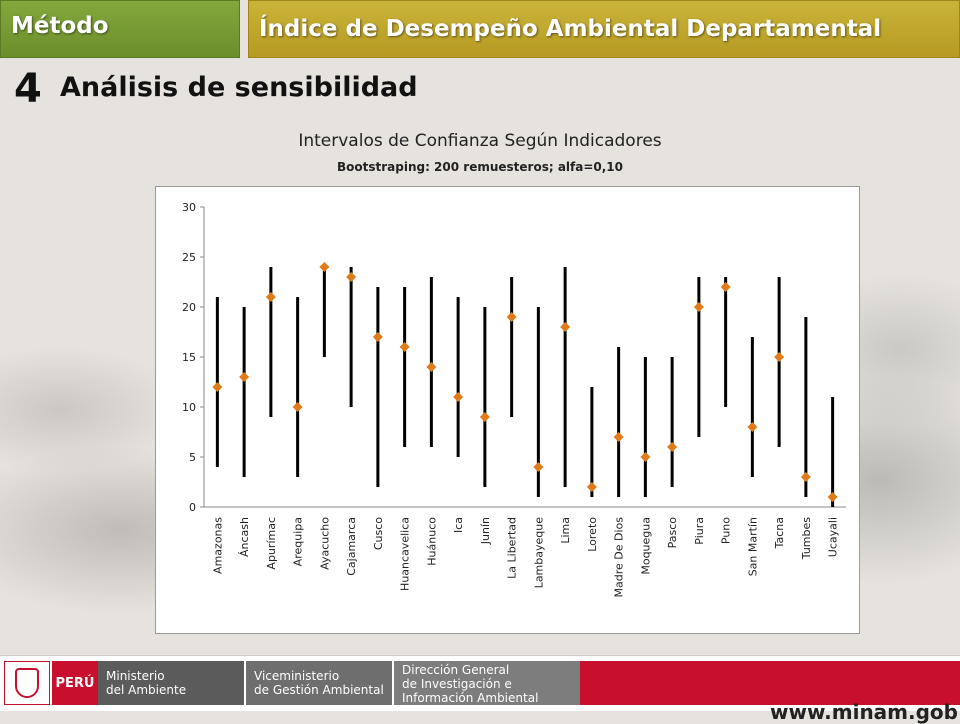 This screenshot has height=724, width=960. I want to click on x-tick-label: Huancavelica, so click(405, 554).